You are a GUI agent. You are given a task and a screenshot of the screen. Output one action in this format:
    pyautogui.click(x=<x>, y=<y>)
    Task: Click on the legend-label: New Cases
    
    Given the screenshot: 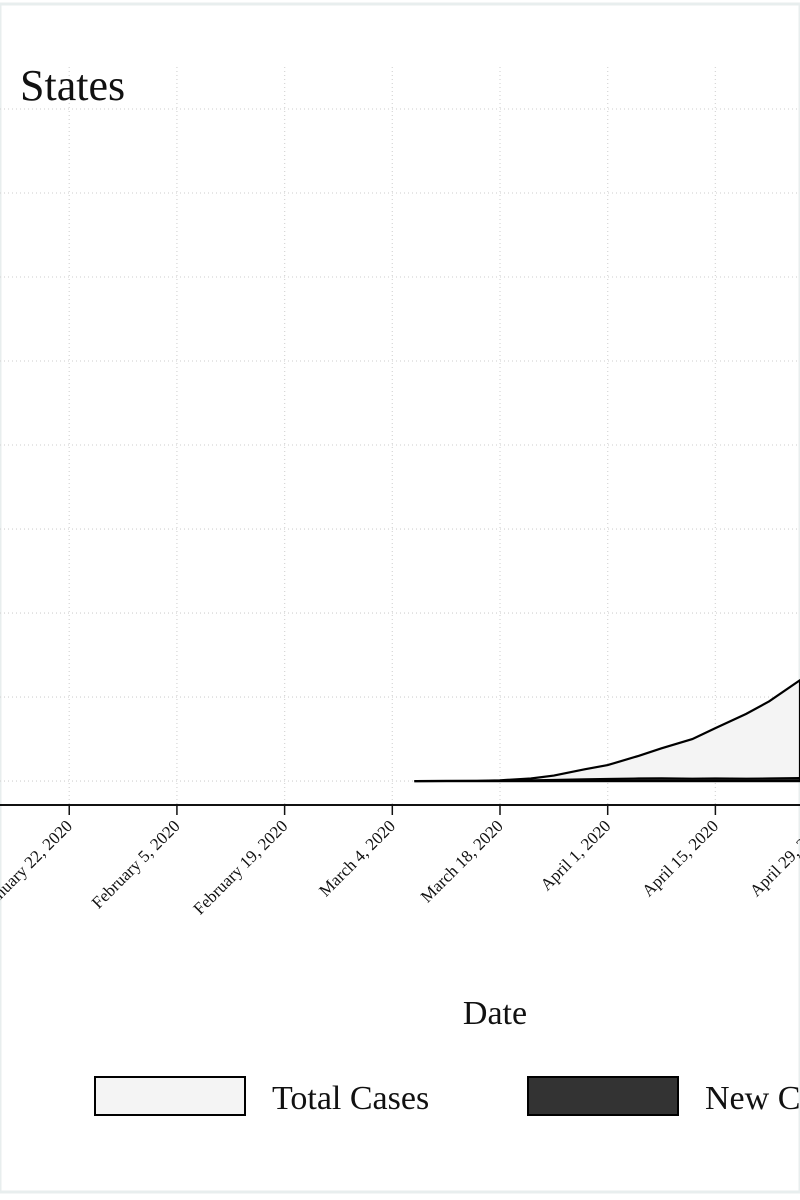 What is the action you would take?
    pyautogui.click(x=752, y=1098)
    